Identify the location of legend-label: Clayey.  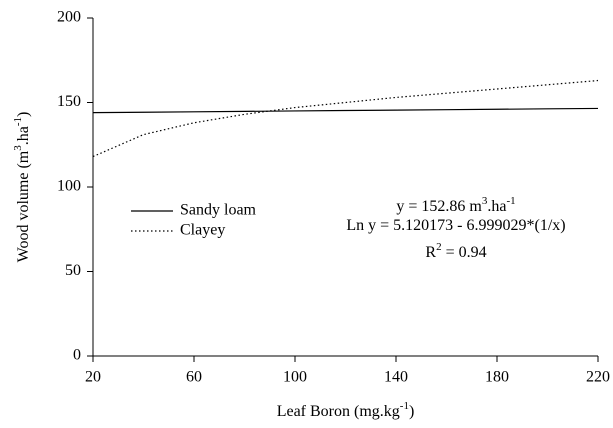
(202, 230).